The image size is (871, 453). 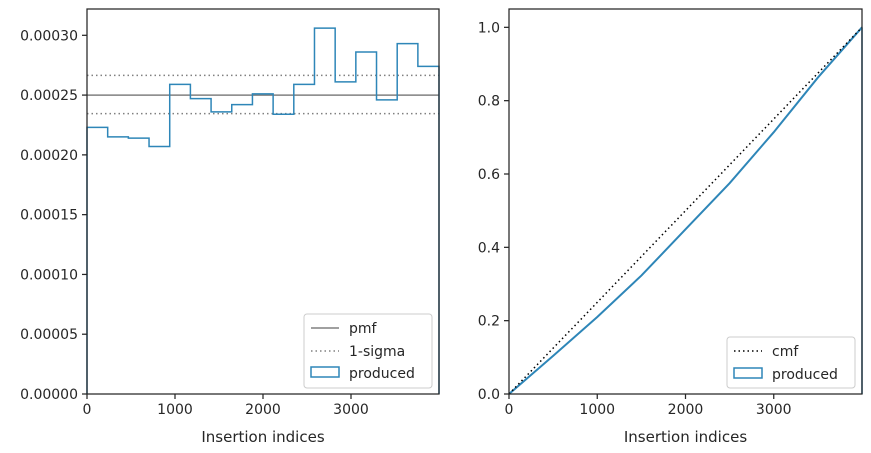 I want to click on pmf-legend: pmf 1-sigma produced, so click(x=368, y=351).